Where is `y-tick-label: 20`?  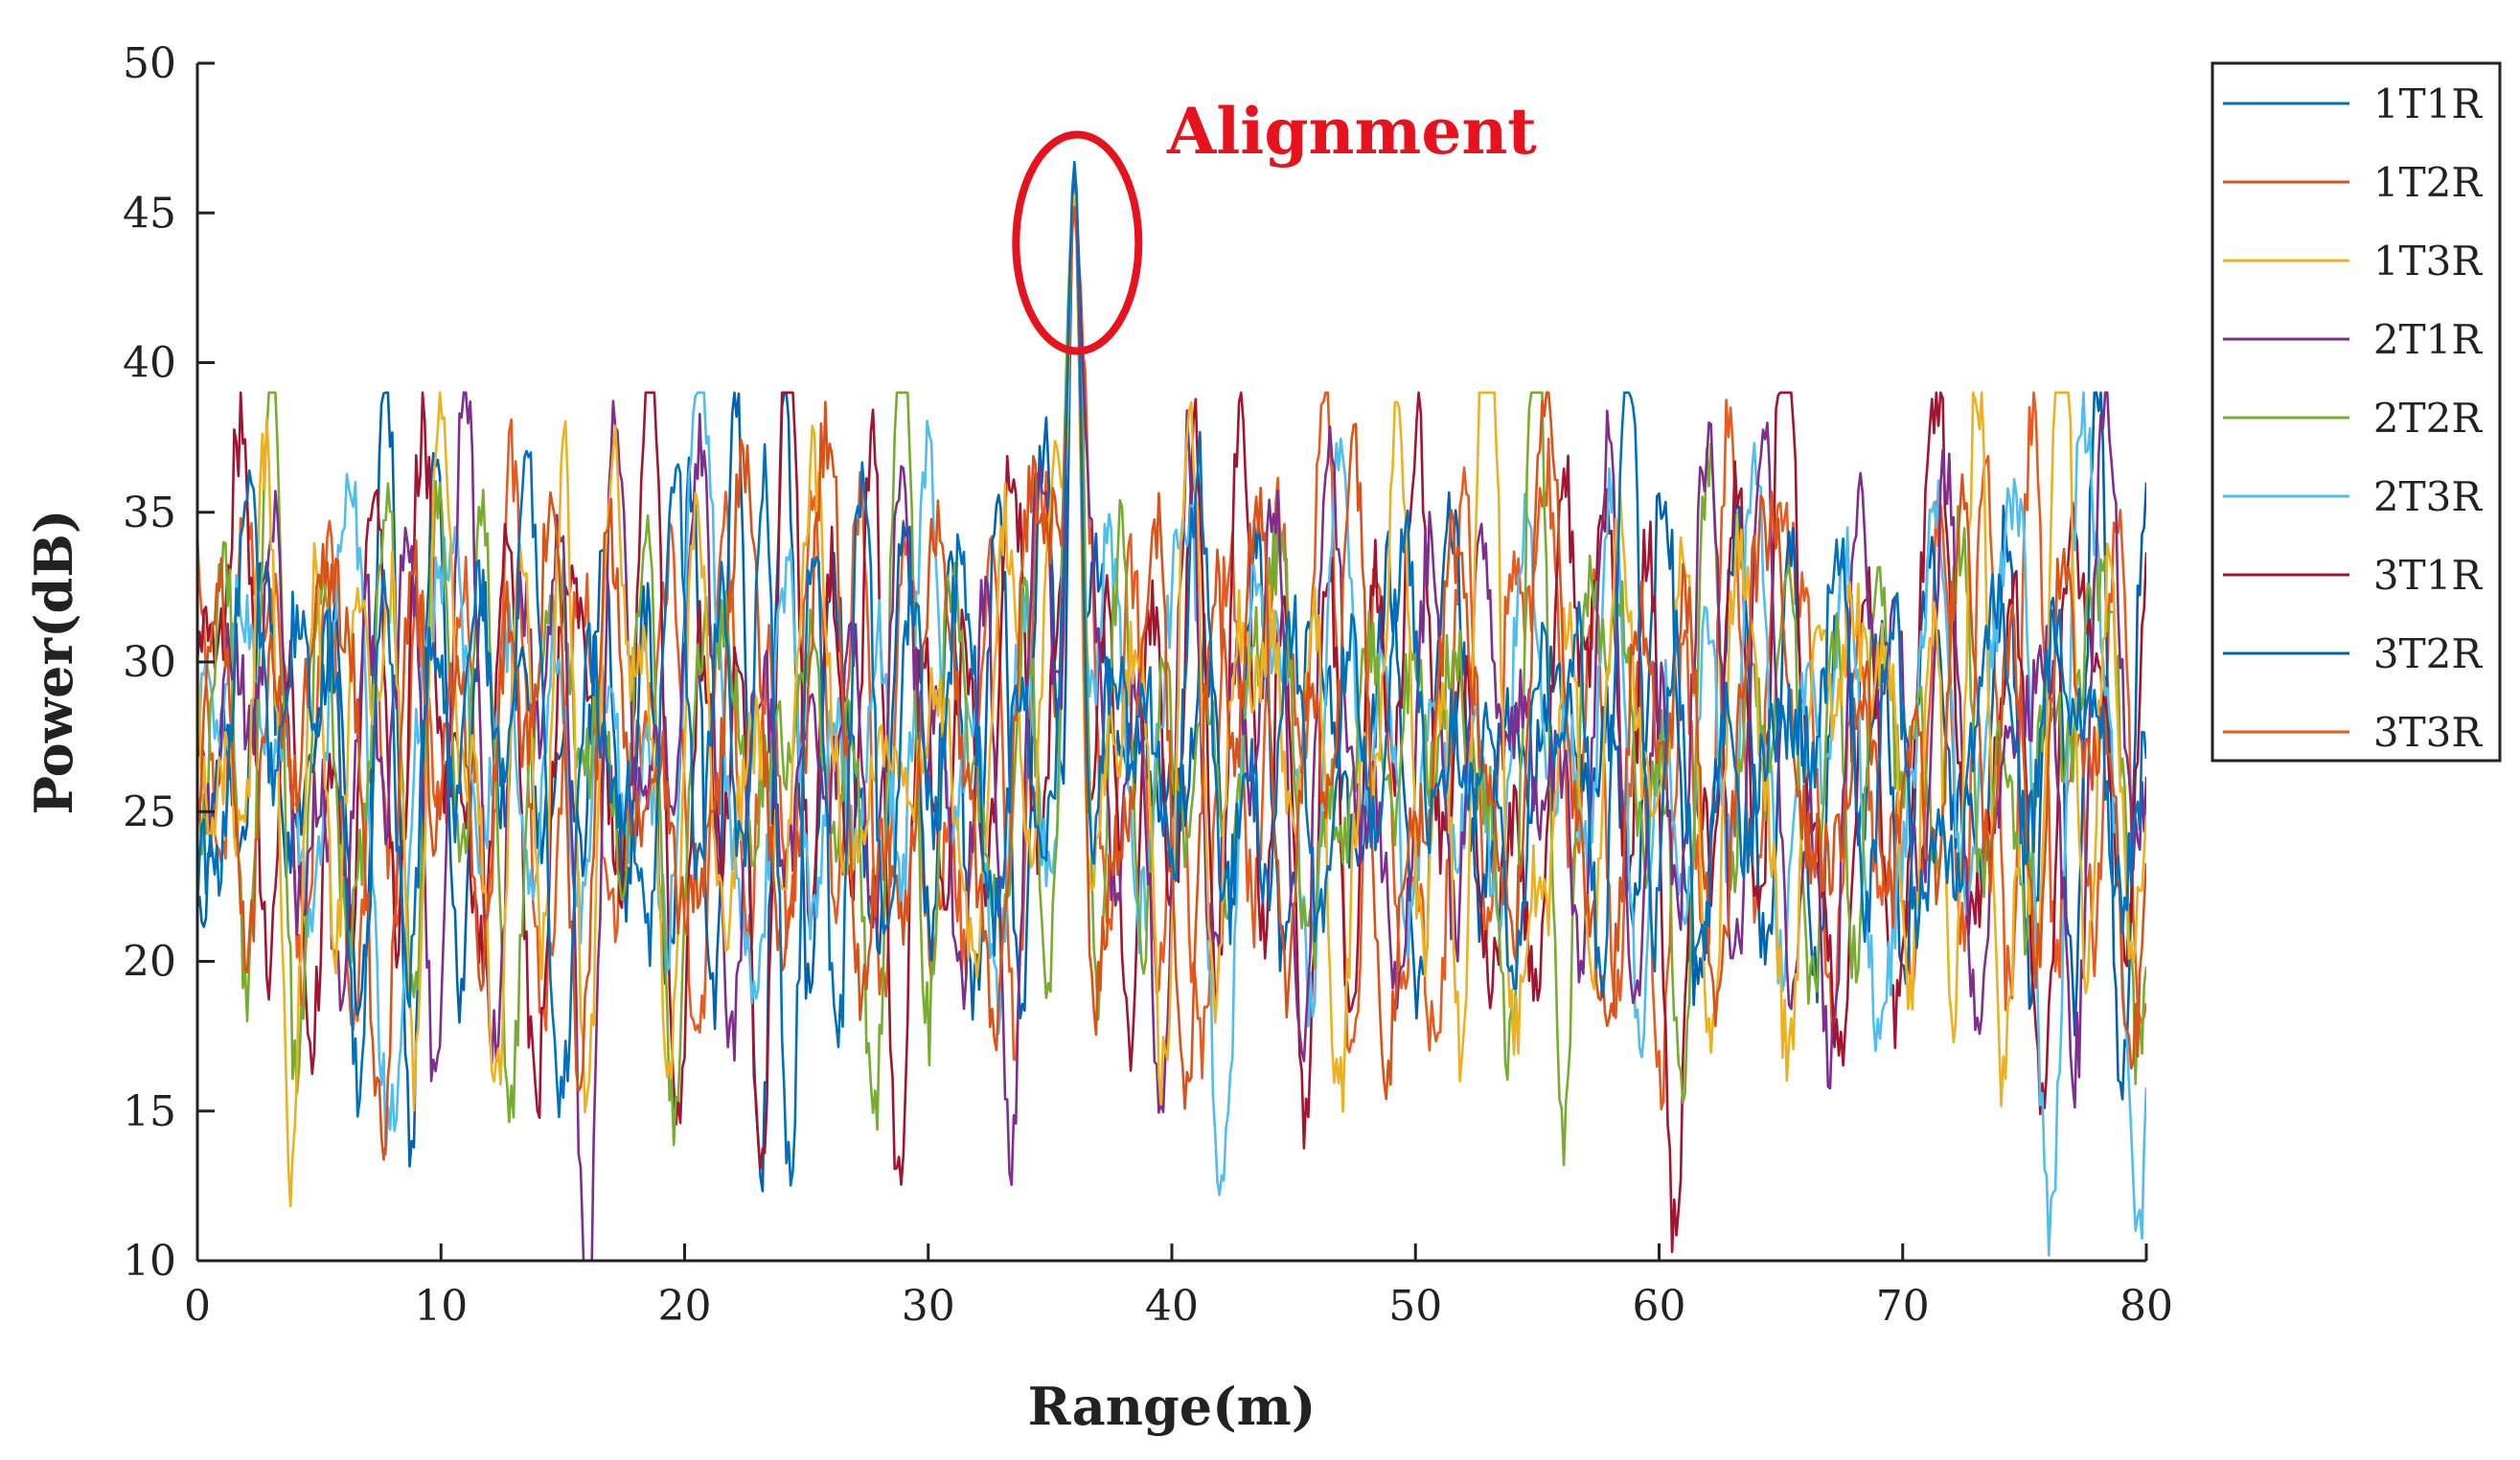
y-tick-label: 20 is located at coordinates (150, 962).